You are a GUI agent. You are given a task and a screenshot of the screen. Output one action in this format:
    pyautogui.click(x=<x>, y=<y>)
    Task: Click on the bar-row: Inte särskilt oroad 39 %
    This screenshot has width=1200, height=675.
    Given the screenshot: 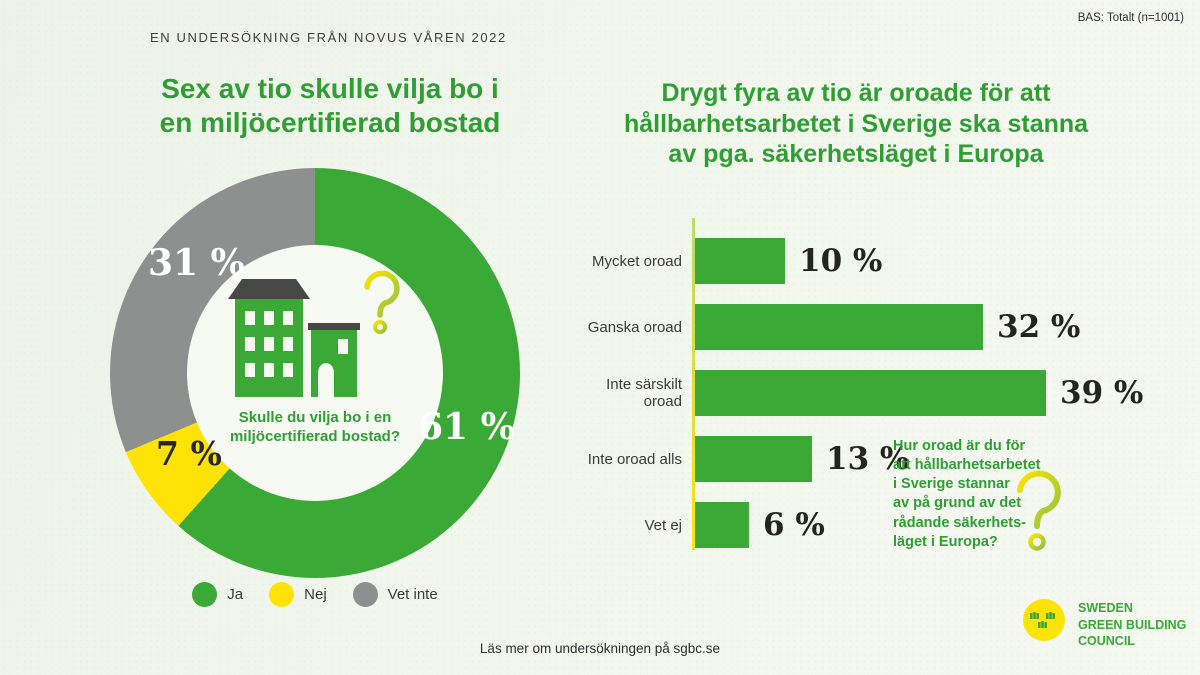 What is the action you would take?
    pyautogui.click(x=859, y=393)
    